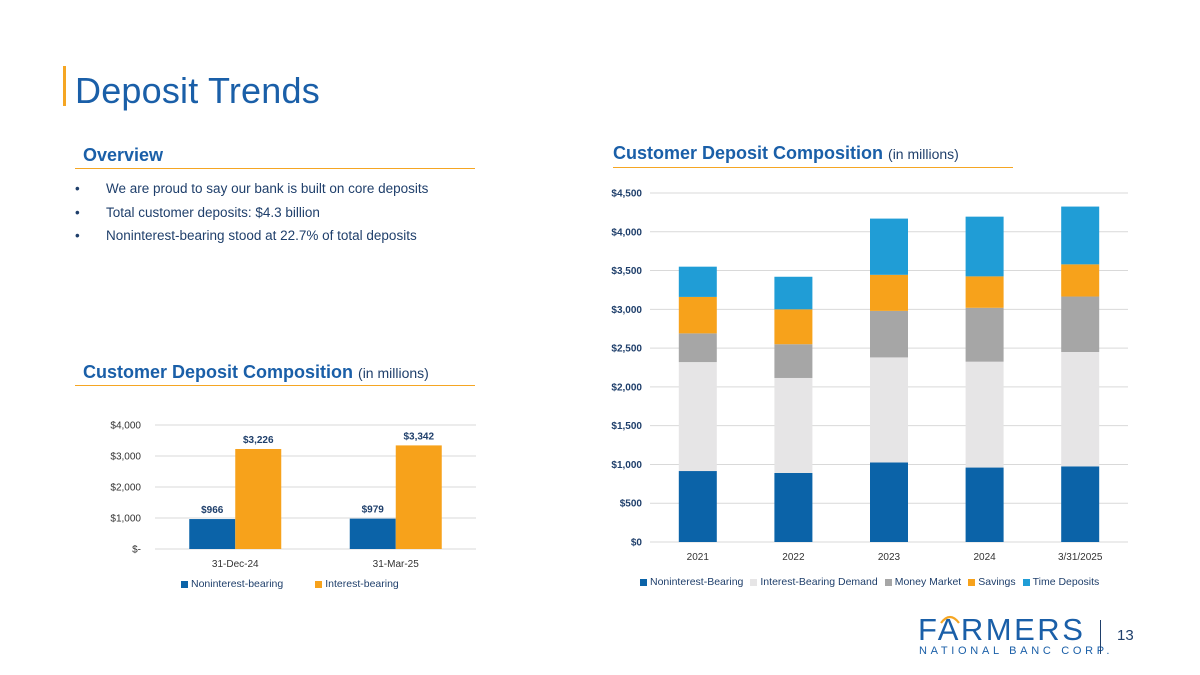 The height and width of the screenshot is (675, 1200). What do you see at coordinates (362, 584) in the screenshot?
I see `legend-label: Interest-bearing` at bounding box center [362, 584].